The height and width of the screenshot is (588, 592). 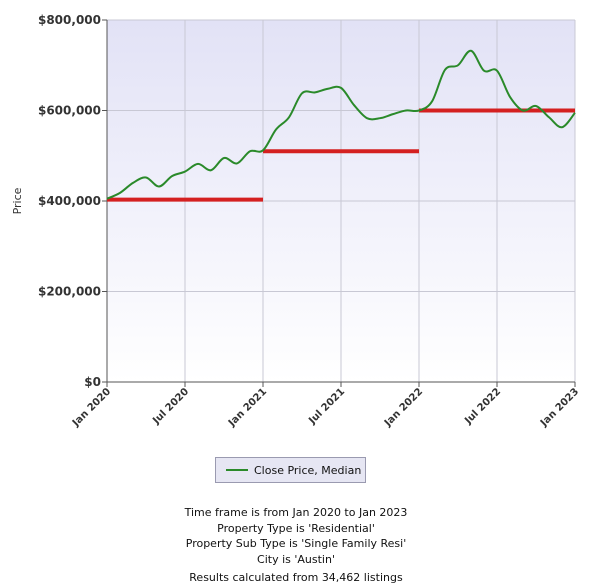 I want to click on y-tick-label: $200,000, so click(x=69, y=292).